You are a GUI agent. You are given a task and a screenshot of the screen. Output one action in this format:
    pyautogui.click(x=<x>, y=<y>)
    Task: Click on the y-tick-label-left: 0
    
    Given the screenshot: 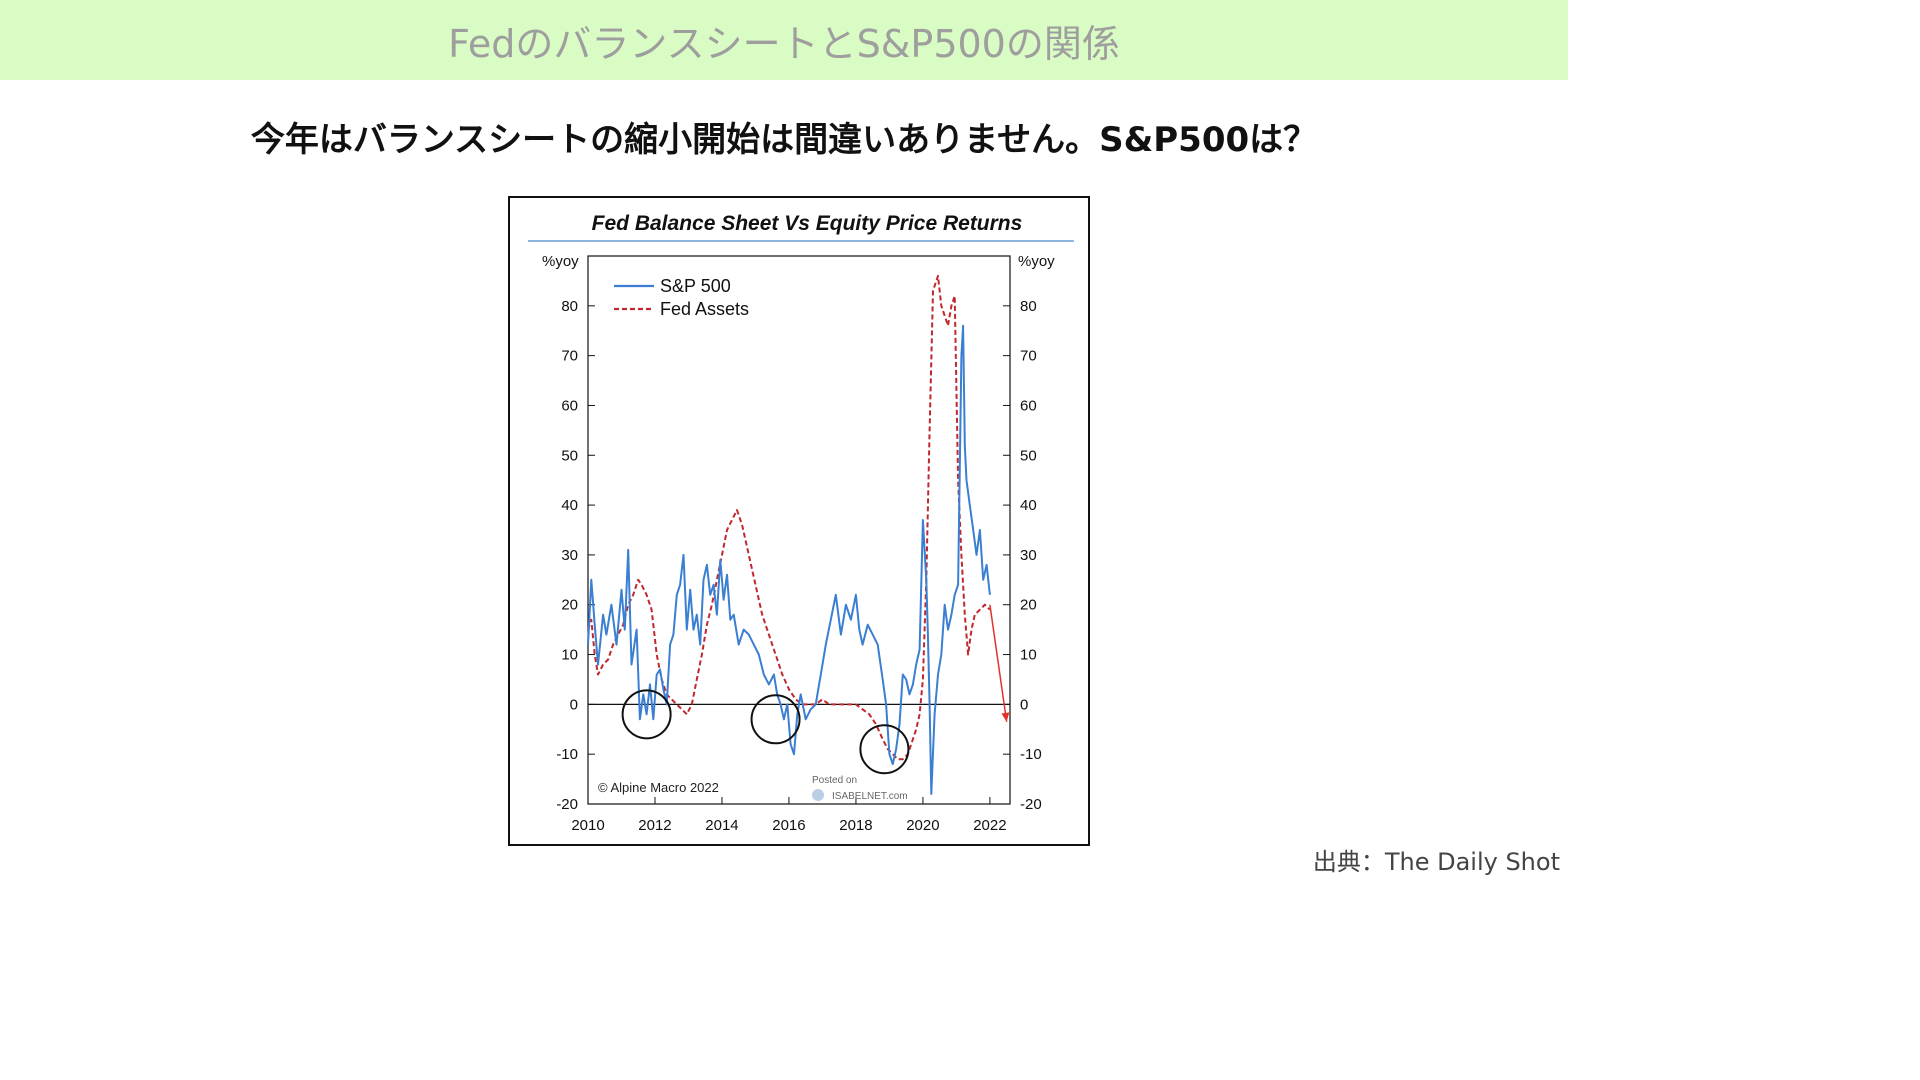 What is the action you would take?
    pyautogui.click(x=574, y=704)
    